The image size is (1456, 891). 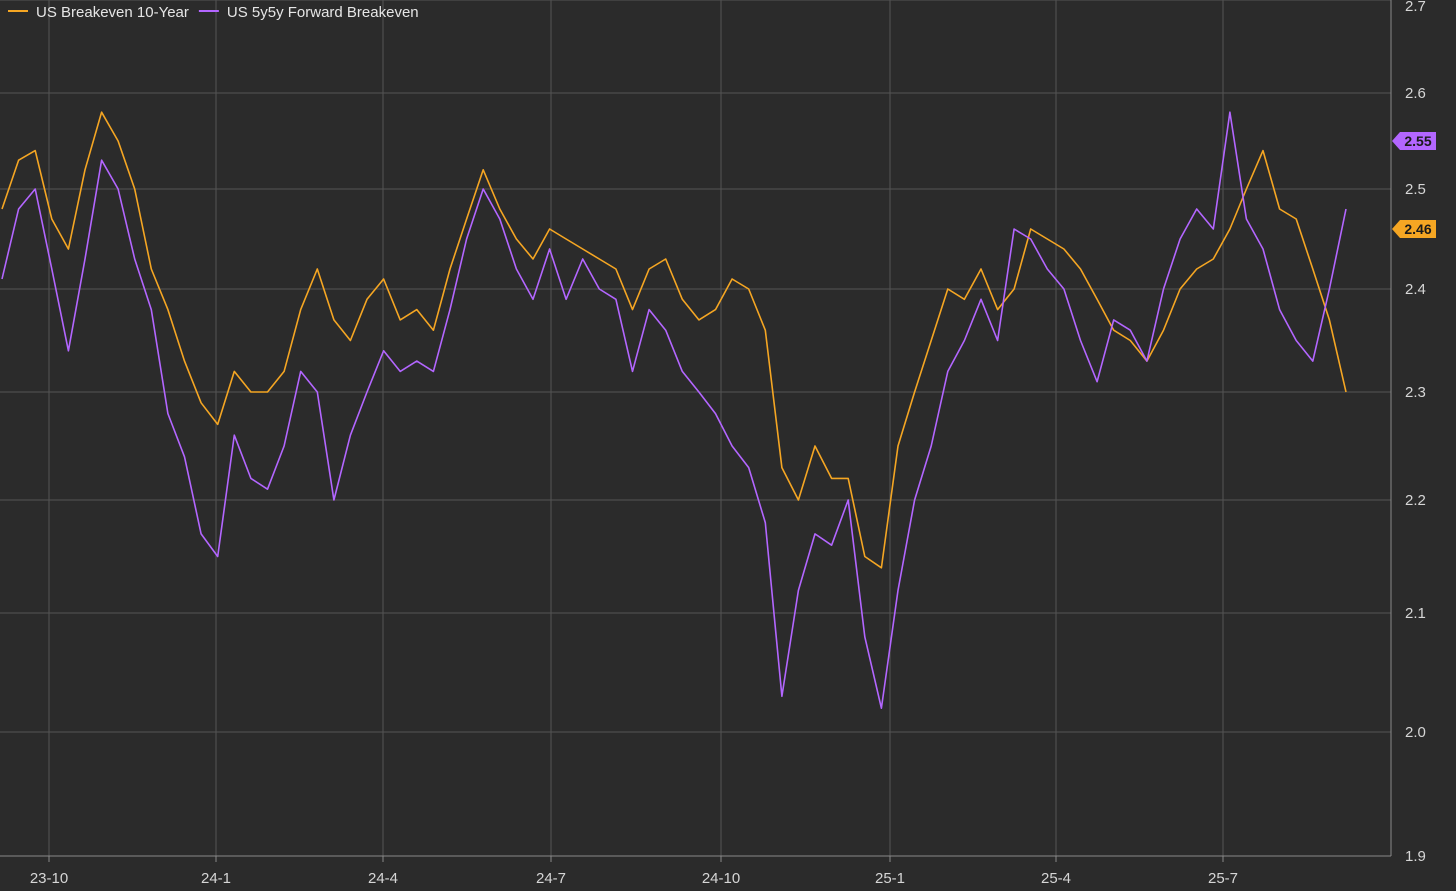 What do you see at coordinates (1415, 500) in the screenshot?
I see `y-tick-label: 2.2` at bounding box center [1415, 500].